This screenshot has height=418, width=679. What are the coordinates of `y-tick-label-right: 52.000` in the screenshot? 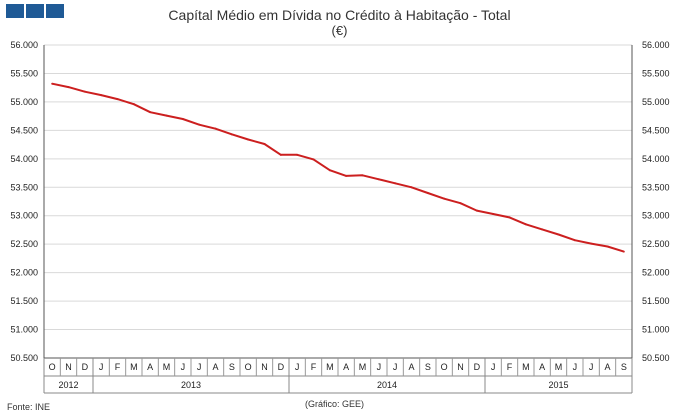 It's located at (656, 273).